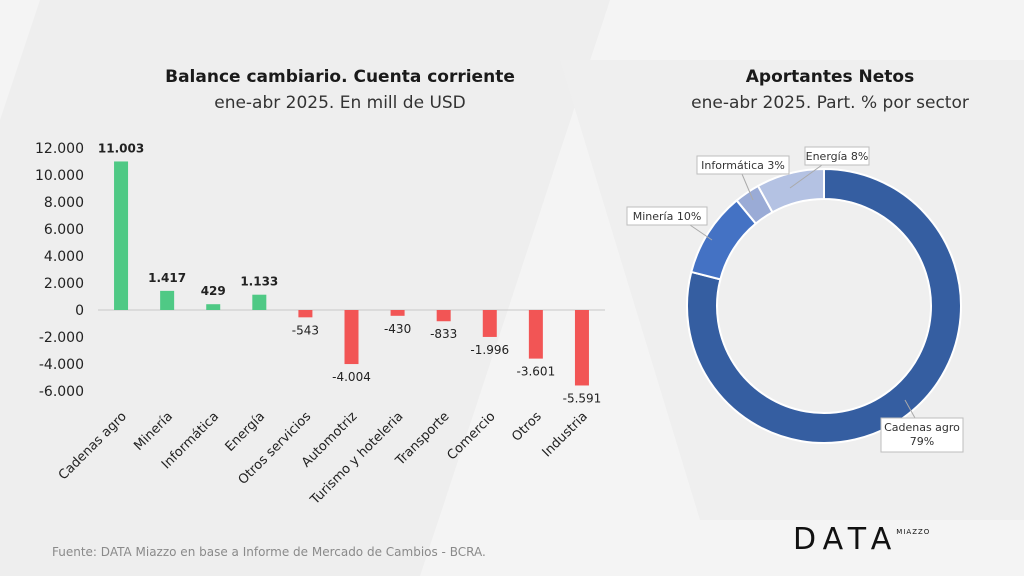  What do you see at coordinates (443, 334) in the screenshot?
I see `bar-value-label: -833` at bounding box center [443, 334].